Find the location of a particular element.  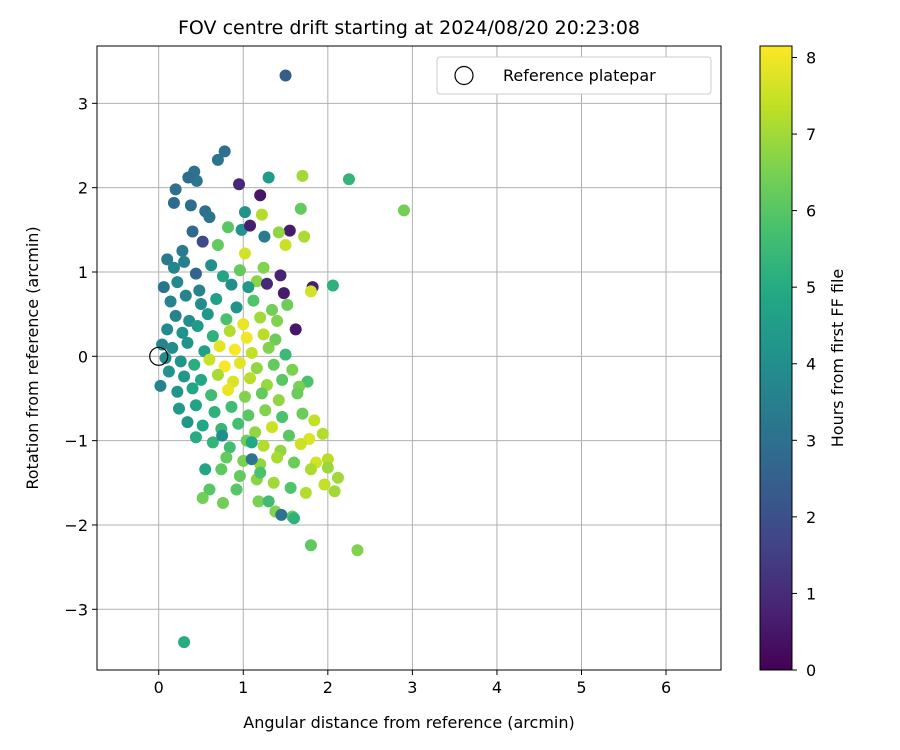

y-tick-label: 1 is located at coordinates (83, 272).